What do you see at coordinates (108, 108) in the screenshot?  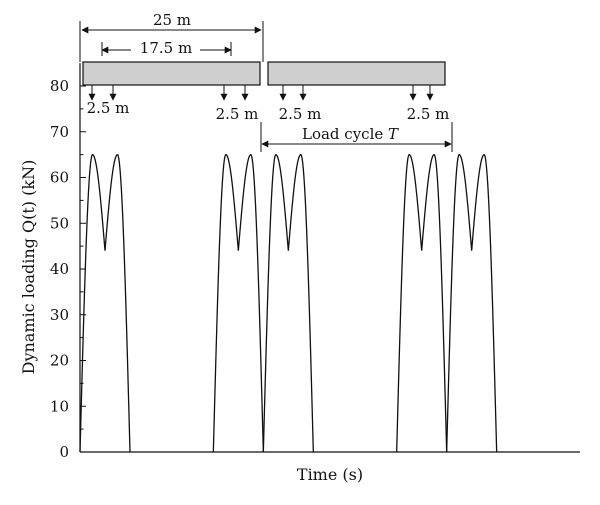 I see `axle-gap-label-1: 2.5 m` at bounding box center [108, 108].